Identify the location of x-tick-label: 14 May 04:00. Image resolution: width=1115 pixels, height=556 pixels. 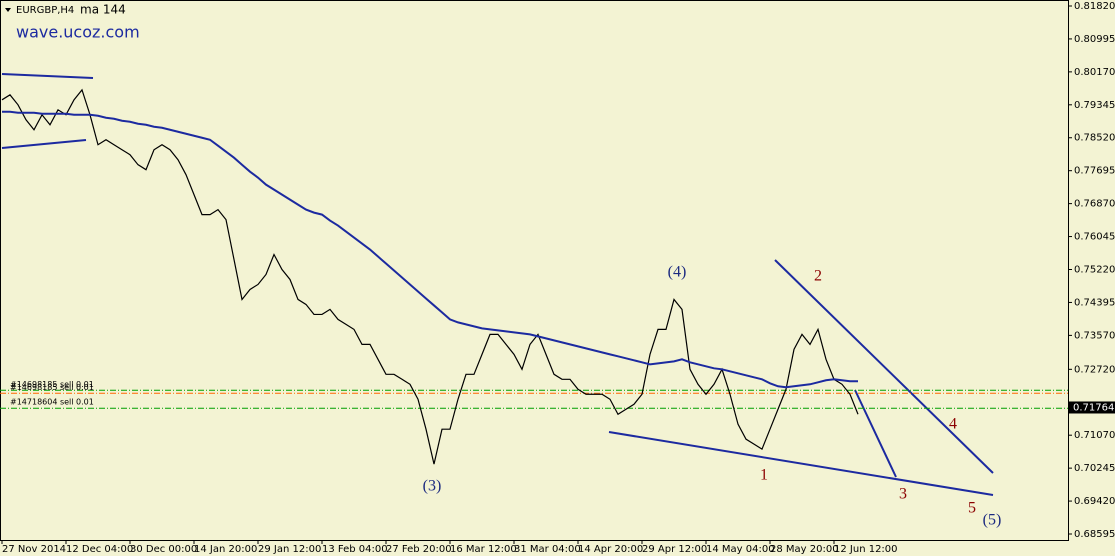
(740, 549).